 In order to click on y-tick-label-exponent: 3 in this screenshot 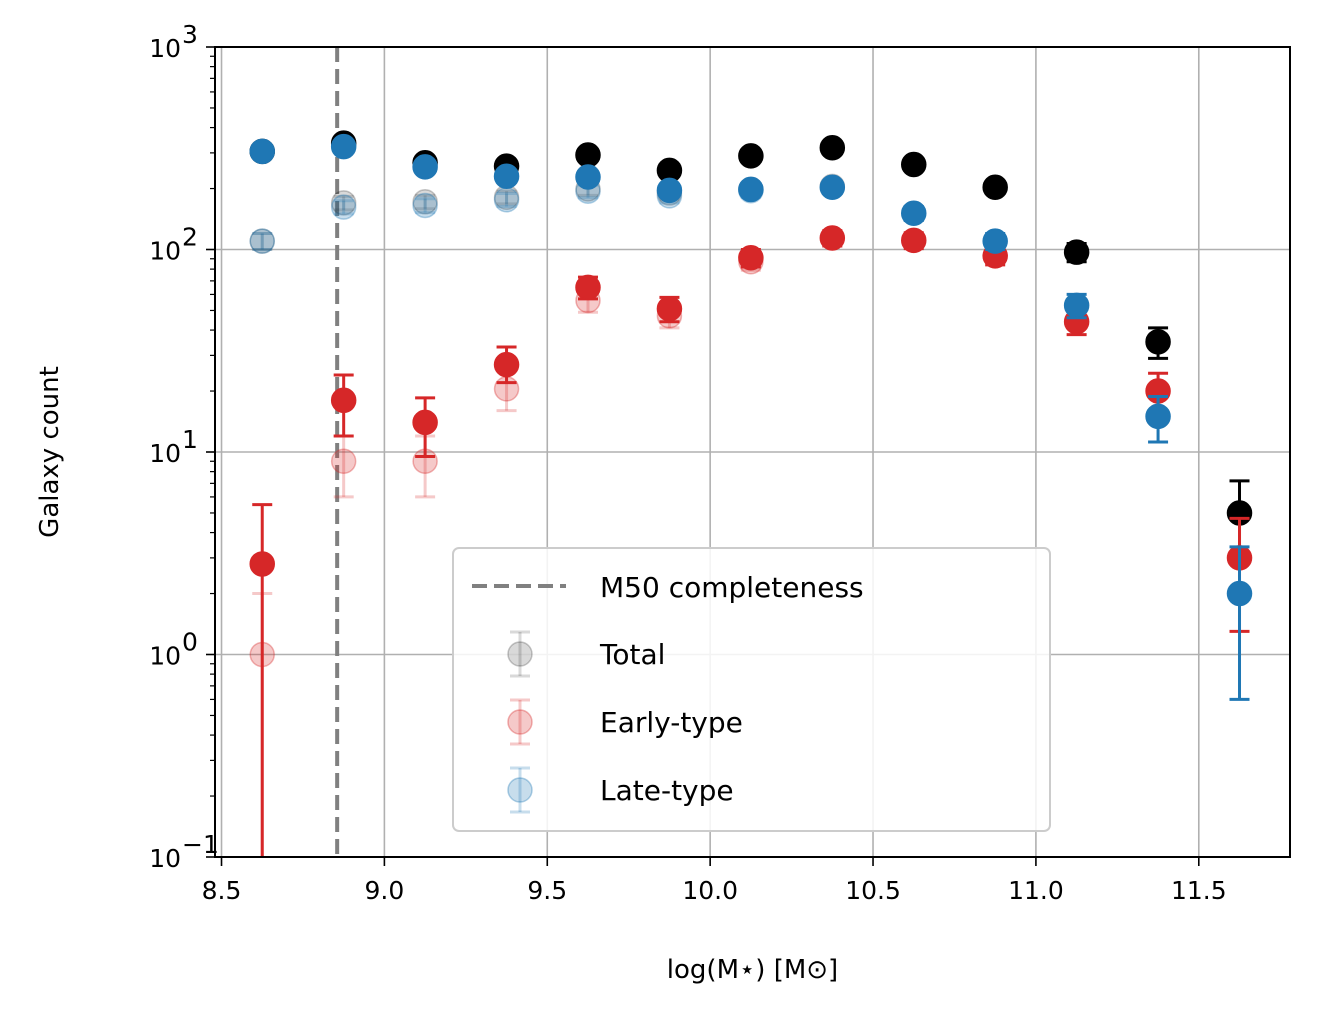, I will do `click(190, 34)`.